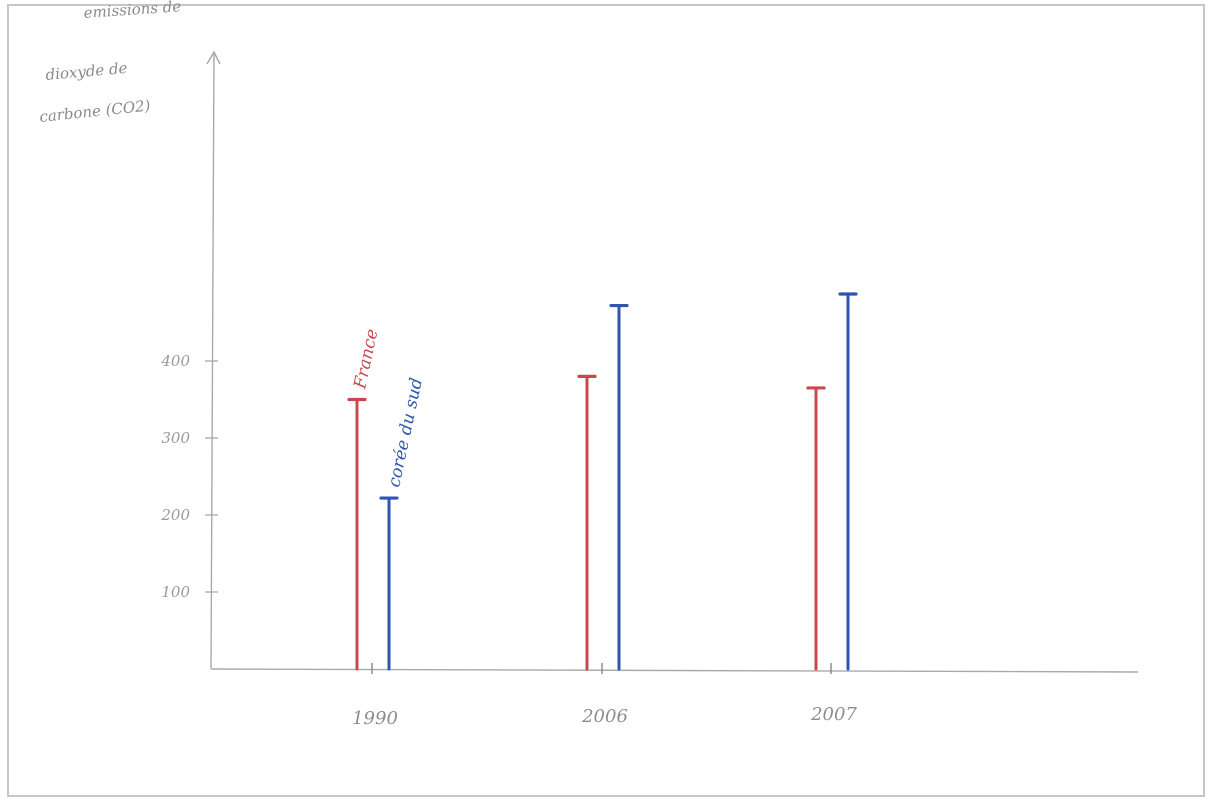 This screenshot has width=1211, height=803. What do you see at coordinates (405, 432) in the screenshot?
I see `series-label-coree-du-sud: corée du sud` at bounding box center [405, 432].